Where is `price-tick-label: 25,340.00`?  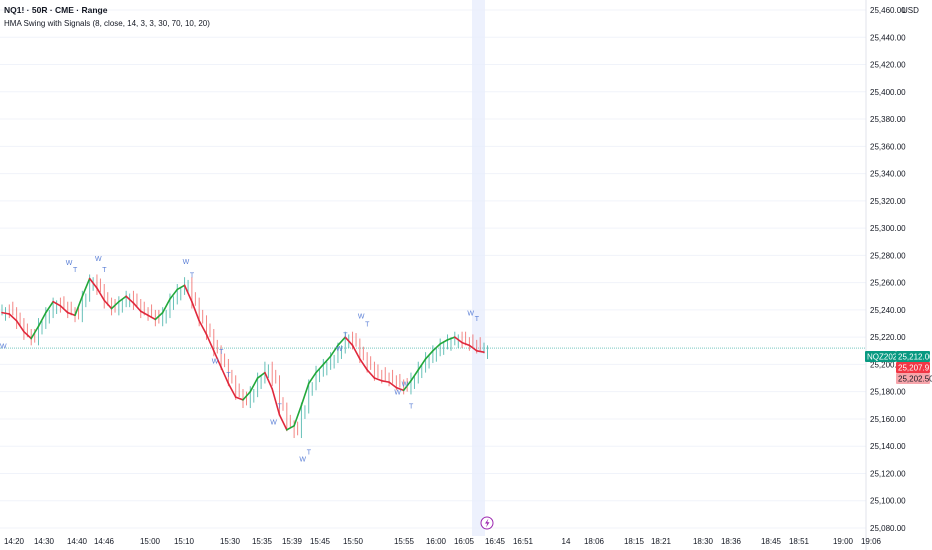 price-tick-label: 25,340.00 is located at coordinates (888, 174).